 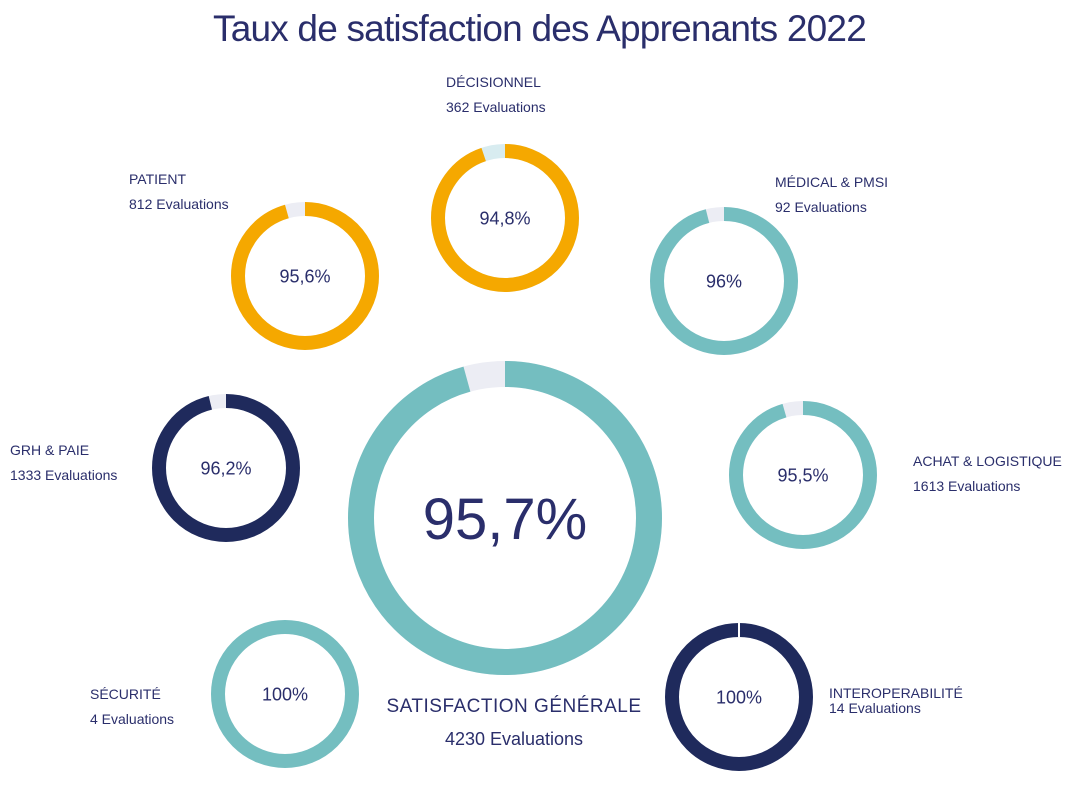 I want to click on donut-patient: 95,6%, so click(x=305, y=276).